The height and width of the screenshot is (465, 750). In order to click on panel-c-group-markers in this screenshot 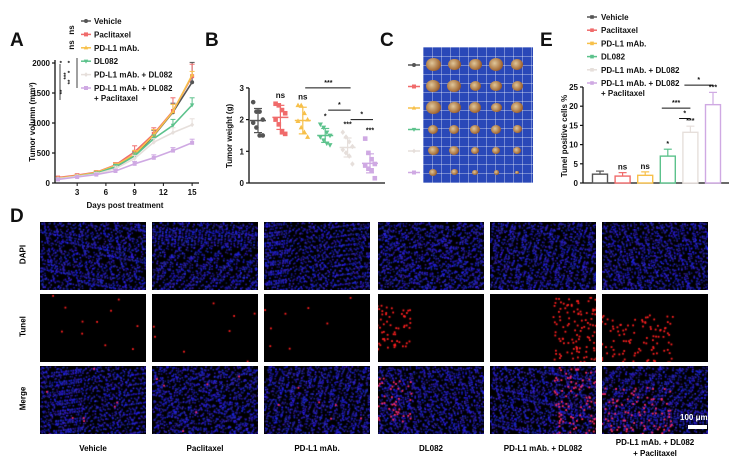, I will do `click(414, 119)`.